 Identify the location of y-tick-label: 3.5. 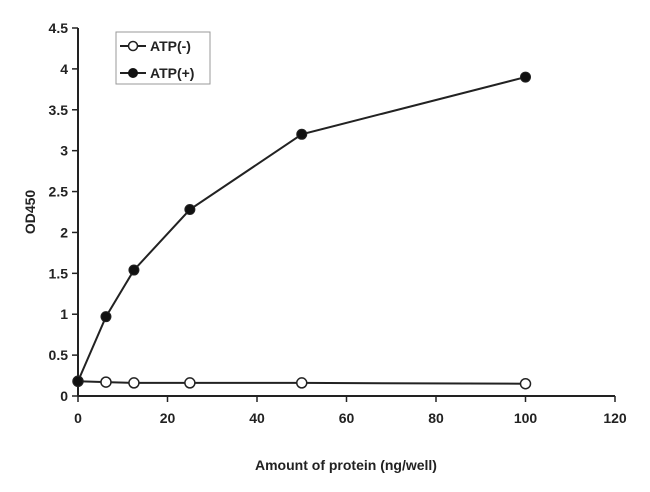
(59, 110).